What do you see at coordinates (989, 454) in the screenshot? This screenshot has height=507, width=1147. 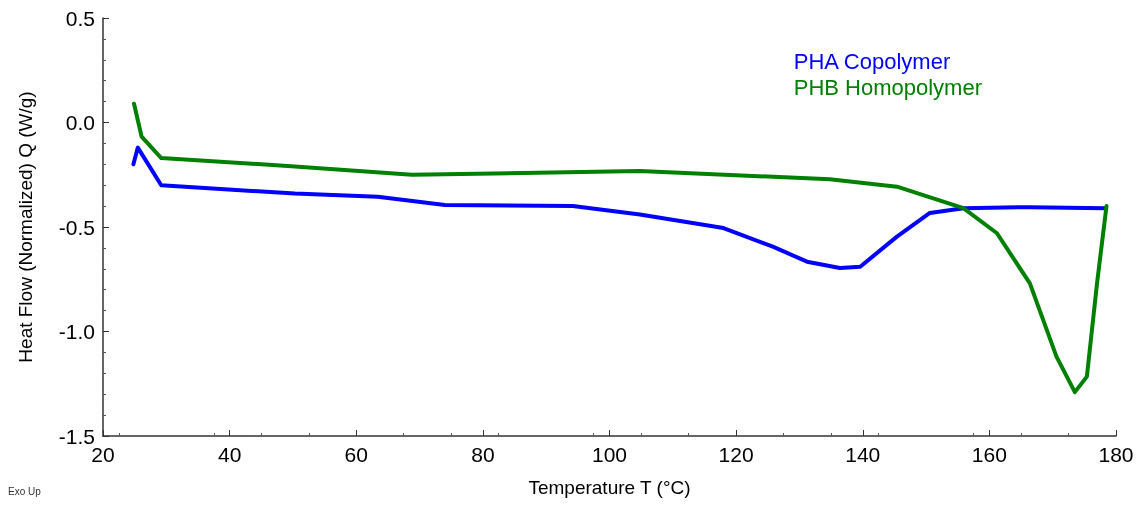 I see `x-tick-label: 160` at bounding box center [989, 454].